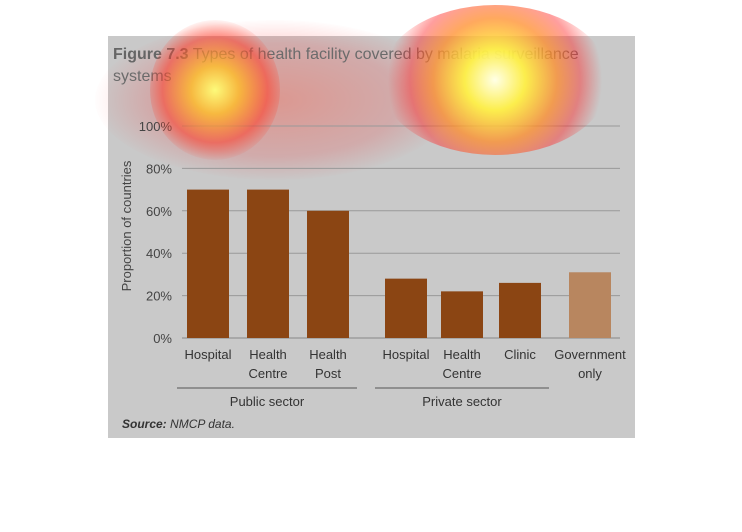 The image size is (742, 532). Describe the element at coordinates (328, 373) in the screenshot. I see `x-tick-label: Post` at that location.